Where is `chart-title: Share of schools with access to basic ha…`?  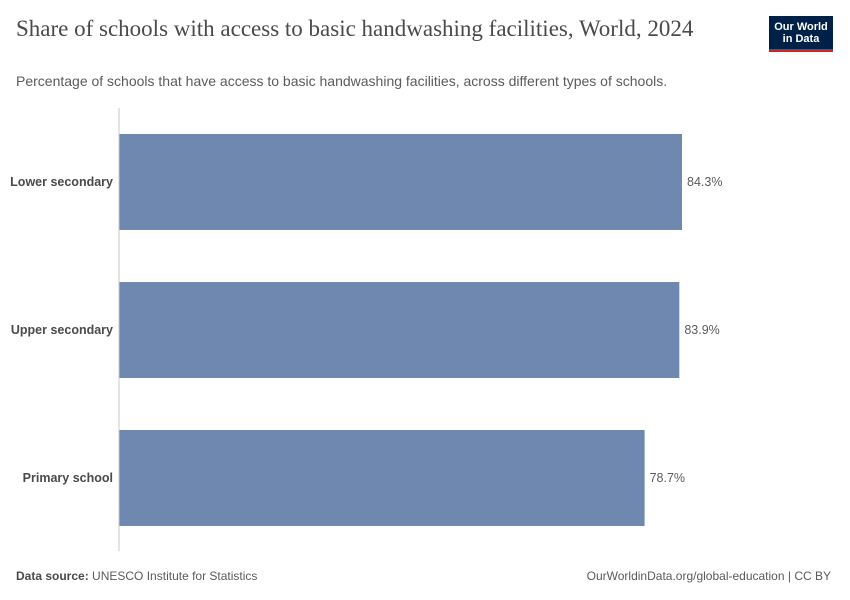
chart-title: Share of schools with access to basic ha… is located at coordinates (355, 28).